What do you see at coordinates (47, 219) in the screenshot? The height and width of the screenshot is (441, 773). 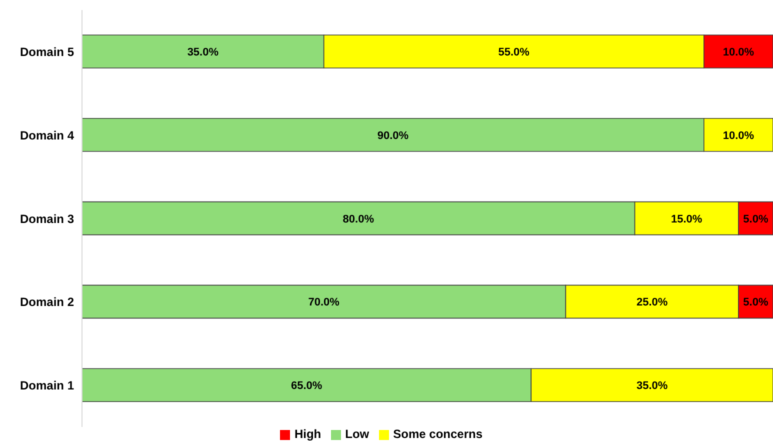 I see `y-tick-label: Domain 3` at bounding box center [47, 219].